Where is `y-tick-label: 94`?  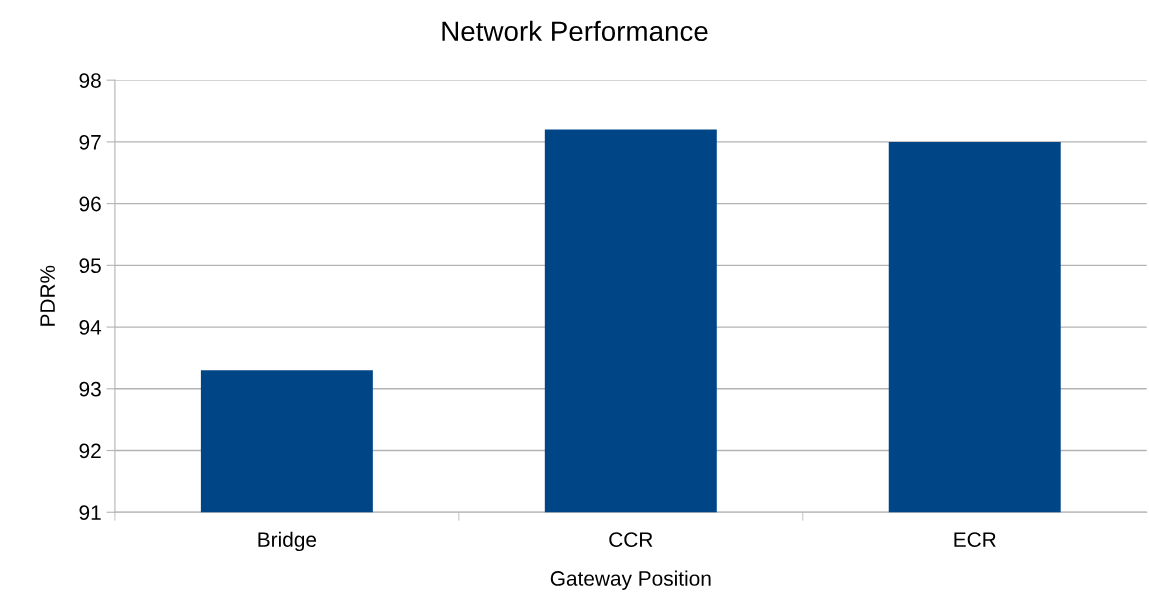 y-tick-label: 94 is located at coordinates (90, 327).